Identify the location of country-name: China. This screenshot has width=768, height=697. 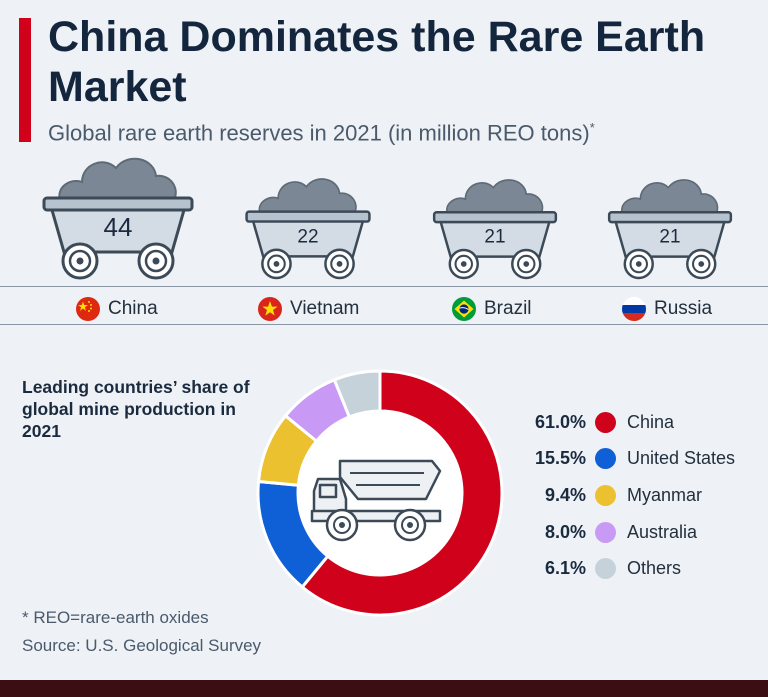
(133, 308).